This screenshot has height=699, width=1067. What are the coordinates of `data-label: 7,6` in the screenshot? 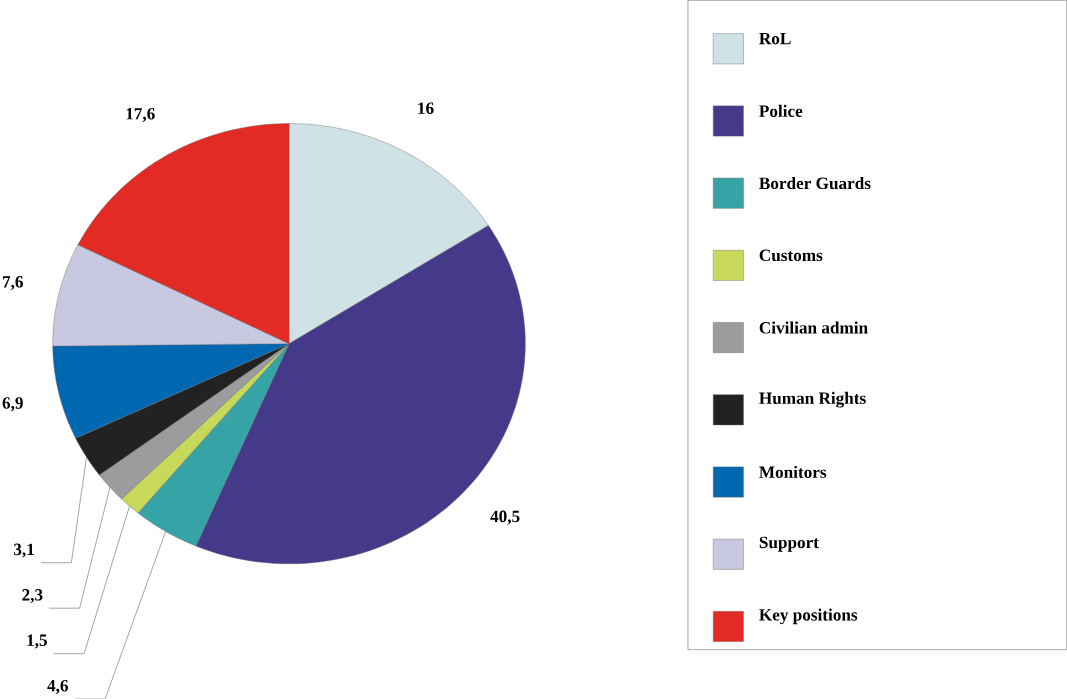 It's located at (13, 282).